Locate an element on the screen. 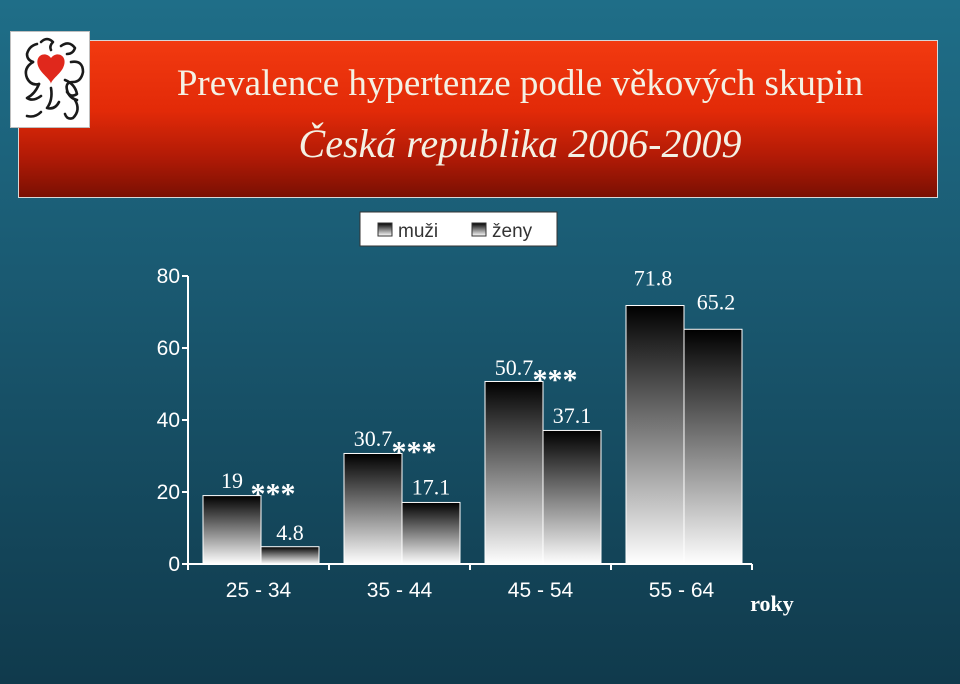 The image size is (960, 684). legend-label: ženy is located at coordinates (512, 231).